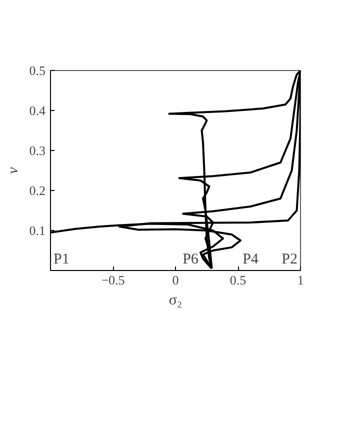 The width and height of the screenshot is (340, 440). Describe the element at coordinates (37, 150) in the screenshot. I see `y-tick-label: 0.3` at that location.